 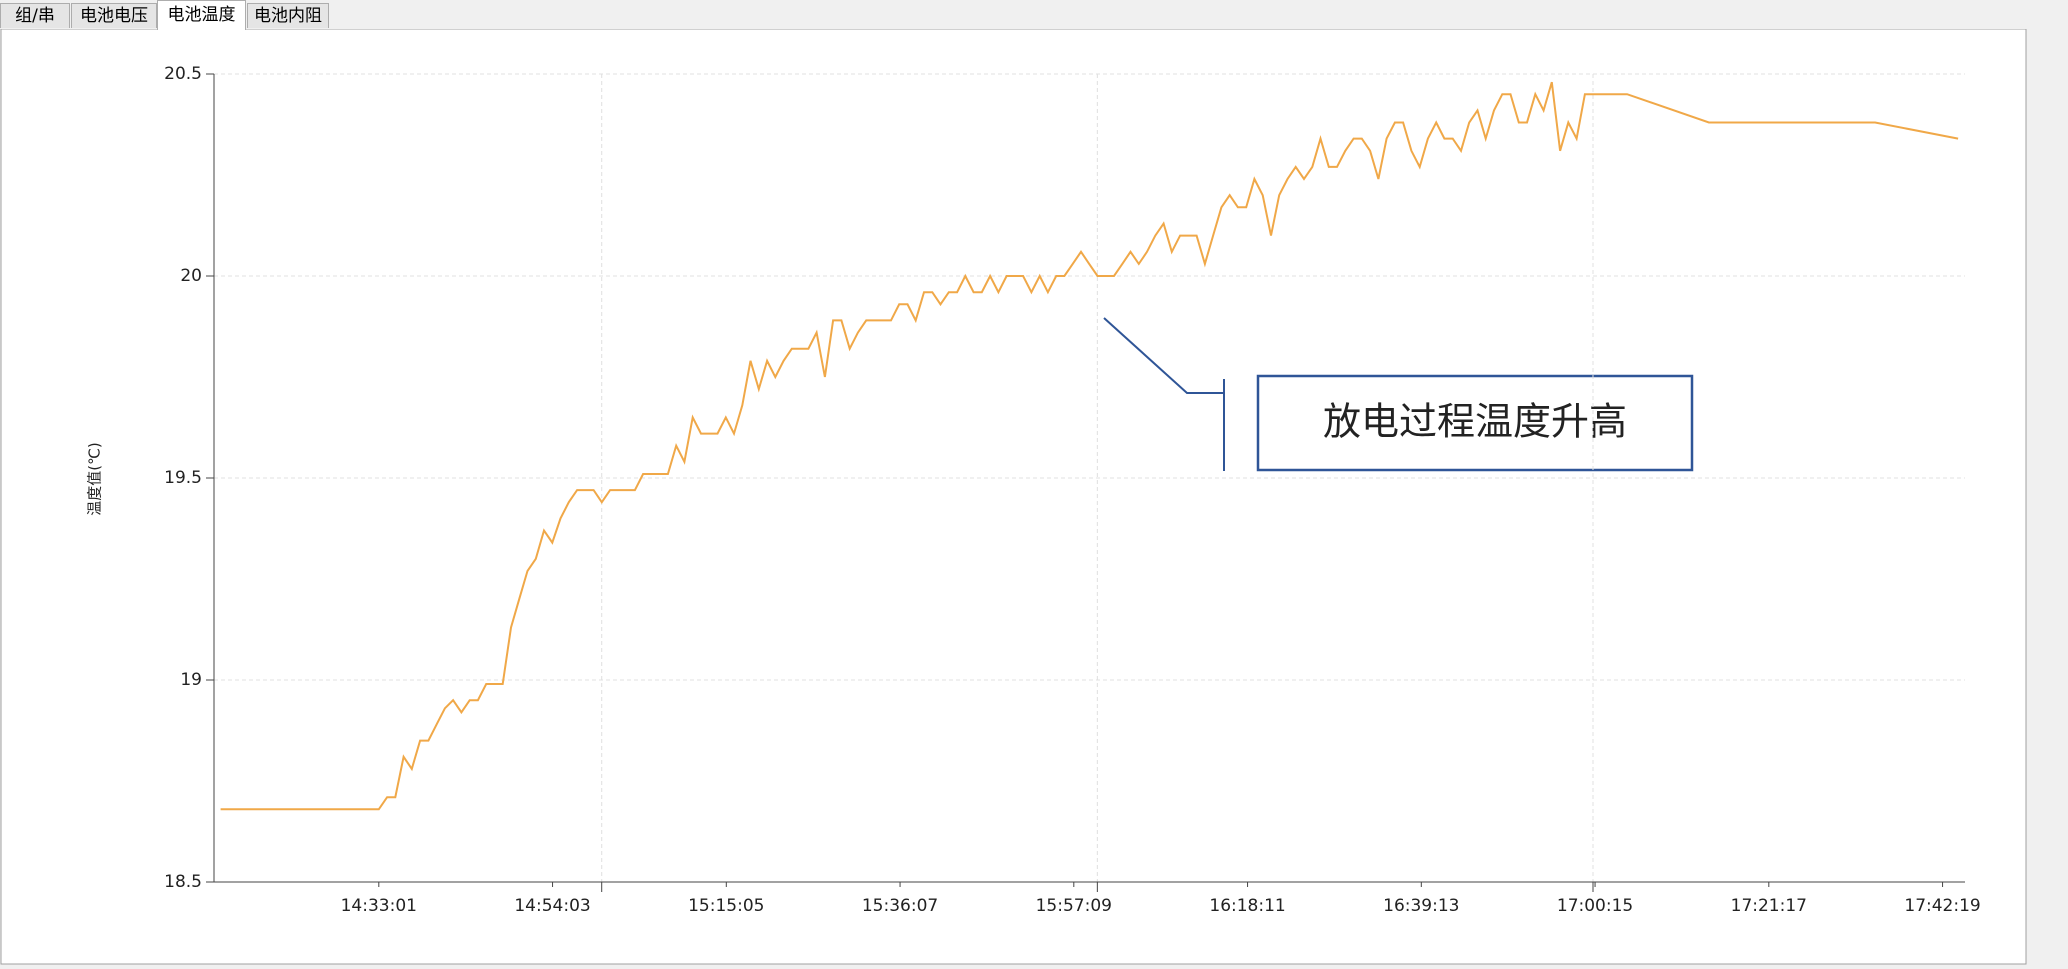 What do you see at coordinates (183, 478) in the screenshot?
I see `y-tick-label: 19.5` at bounding box center [183, 478].